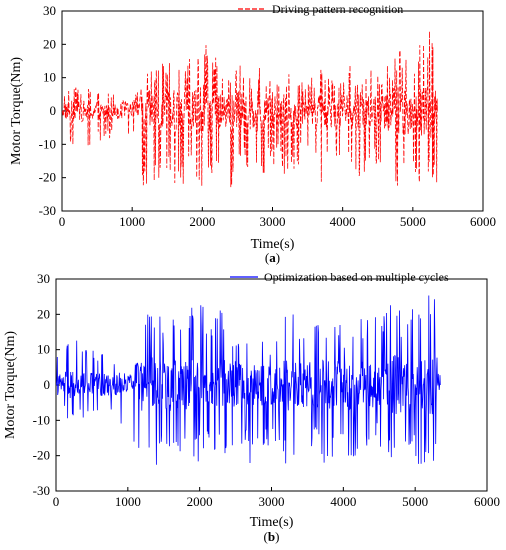  Describe the element at coordinates (337, 9) in the screenshot. I see `legend-label: Driving pattern recognition` at that location.